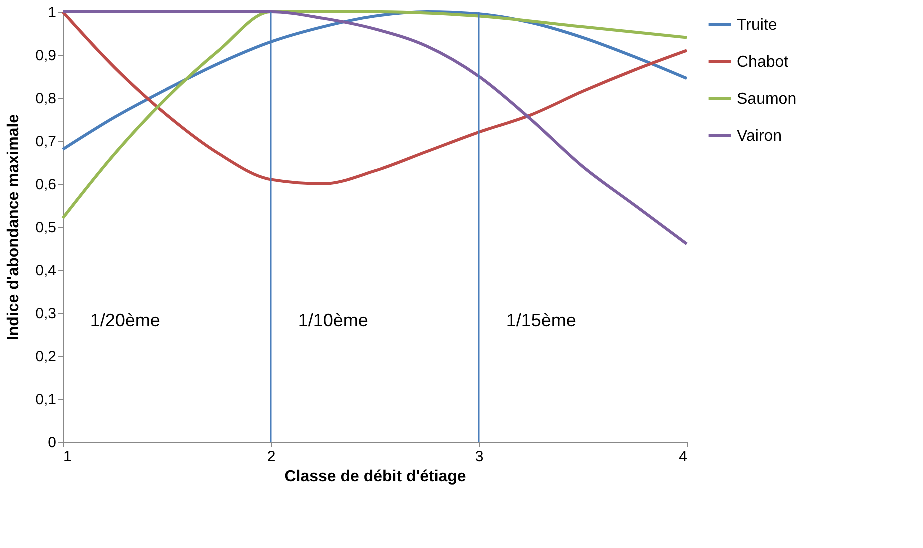 The width and height of the screenshot is (923, 548). I want to click on y-tick-label: 0,7, so click(46, 142).